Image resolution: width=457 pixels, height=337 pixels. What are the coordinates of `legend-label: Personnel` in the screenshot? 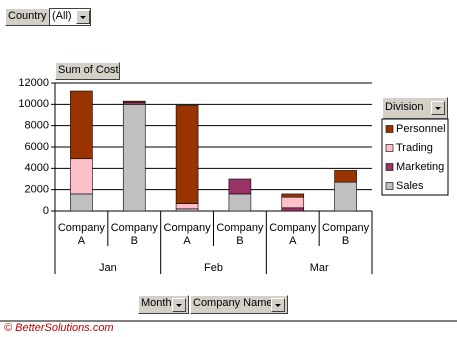 It's located at (421, 129).